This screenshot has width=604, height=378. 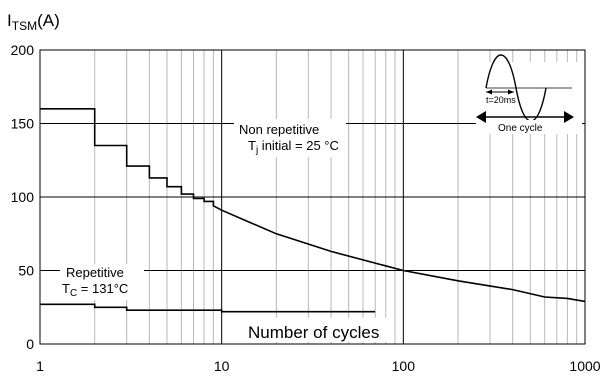 What do you see at coordinates (95, 290) in the screenshot?
I see `repetitive-temperature-label: TC = 131°C` at bounding box center [95, 290].